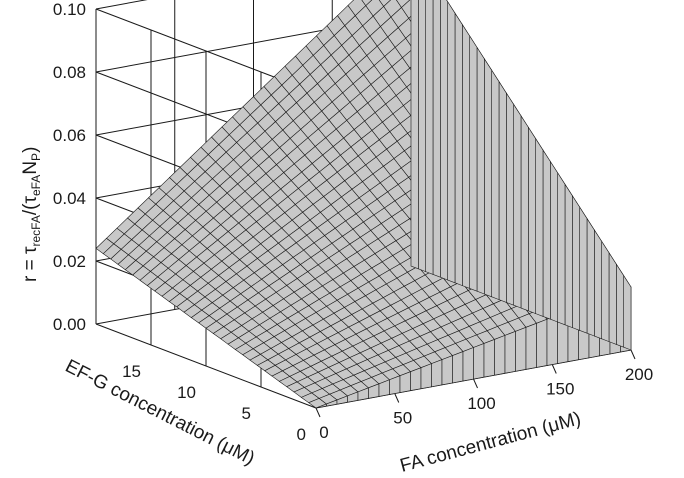 Image resolution: width=684 pixels, height=478 pixels. Describe the element at coordinates (69, 167) in the screenshot. I see `z-tick-labels: 0.00 0.02 0.04 0.06 0.08 0.10` at that location.